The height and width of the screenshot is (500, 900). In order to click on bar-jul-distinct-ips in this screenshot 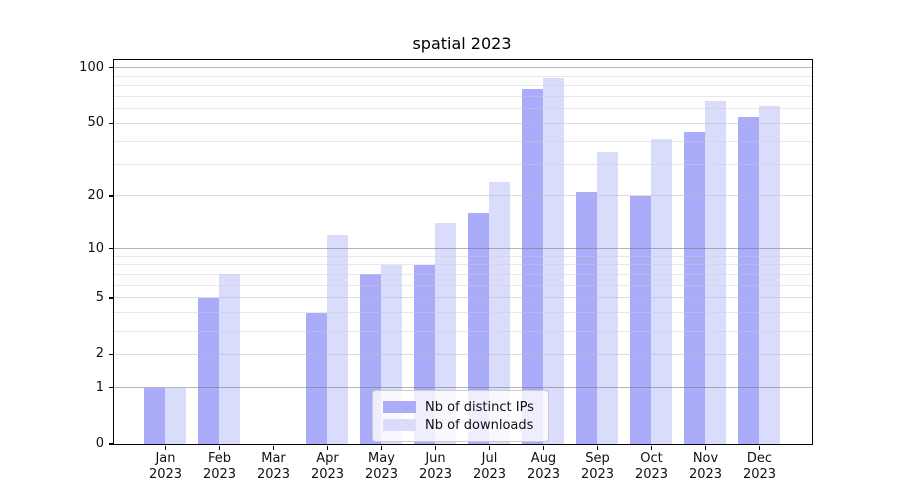, I will do `click(478, 328)`.